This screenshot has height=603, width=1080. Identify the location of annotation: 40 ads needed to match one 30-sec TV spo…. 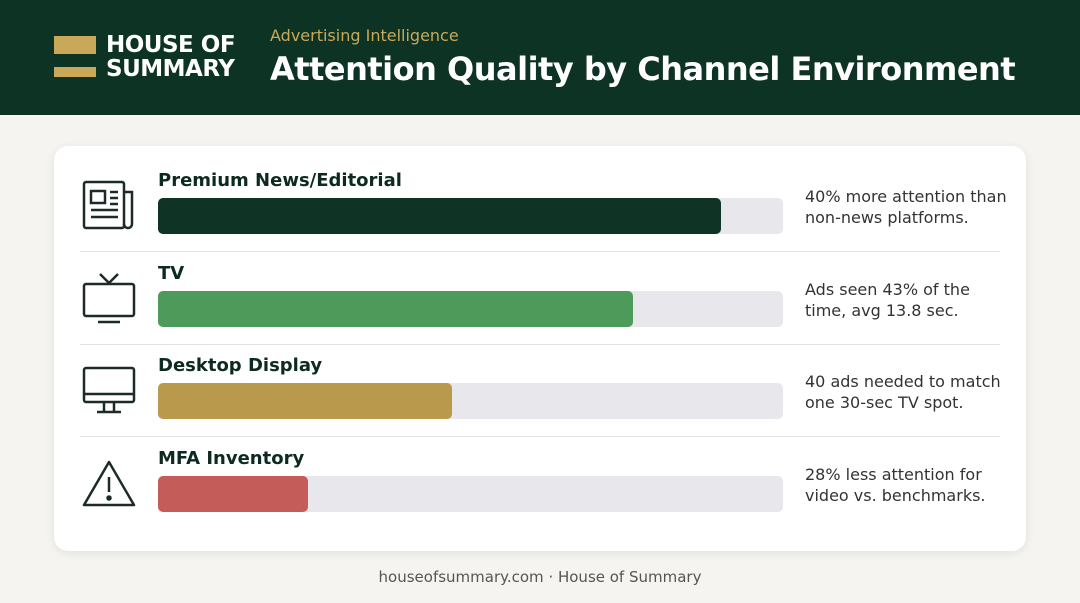
(903, 392).